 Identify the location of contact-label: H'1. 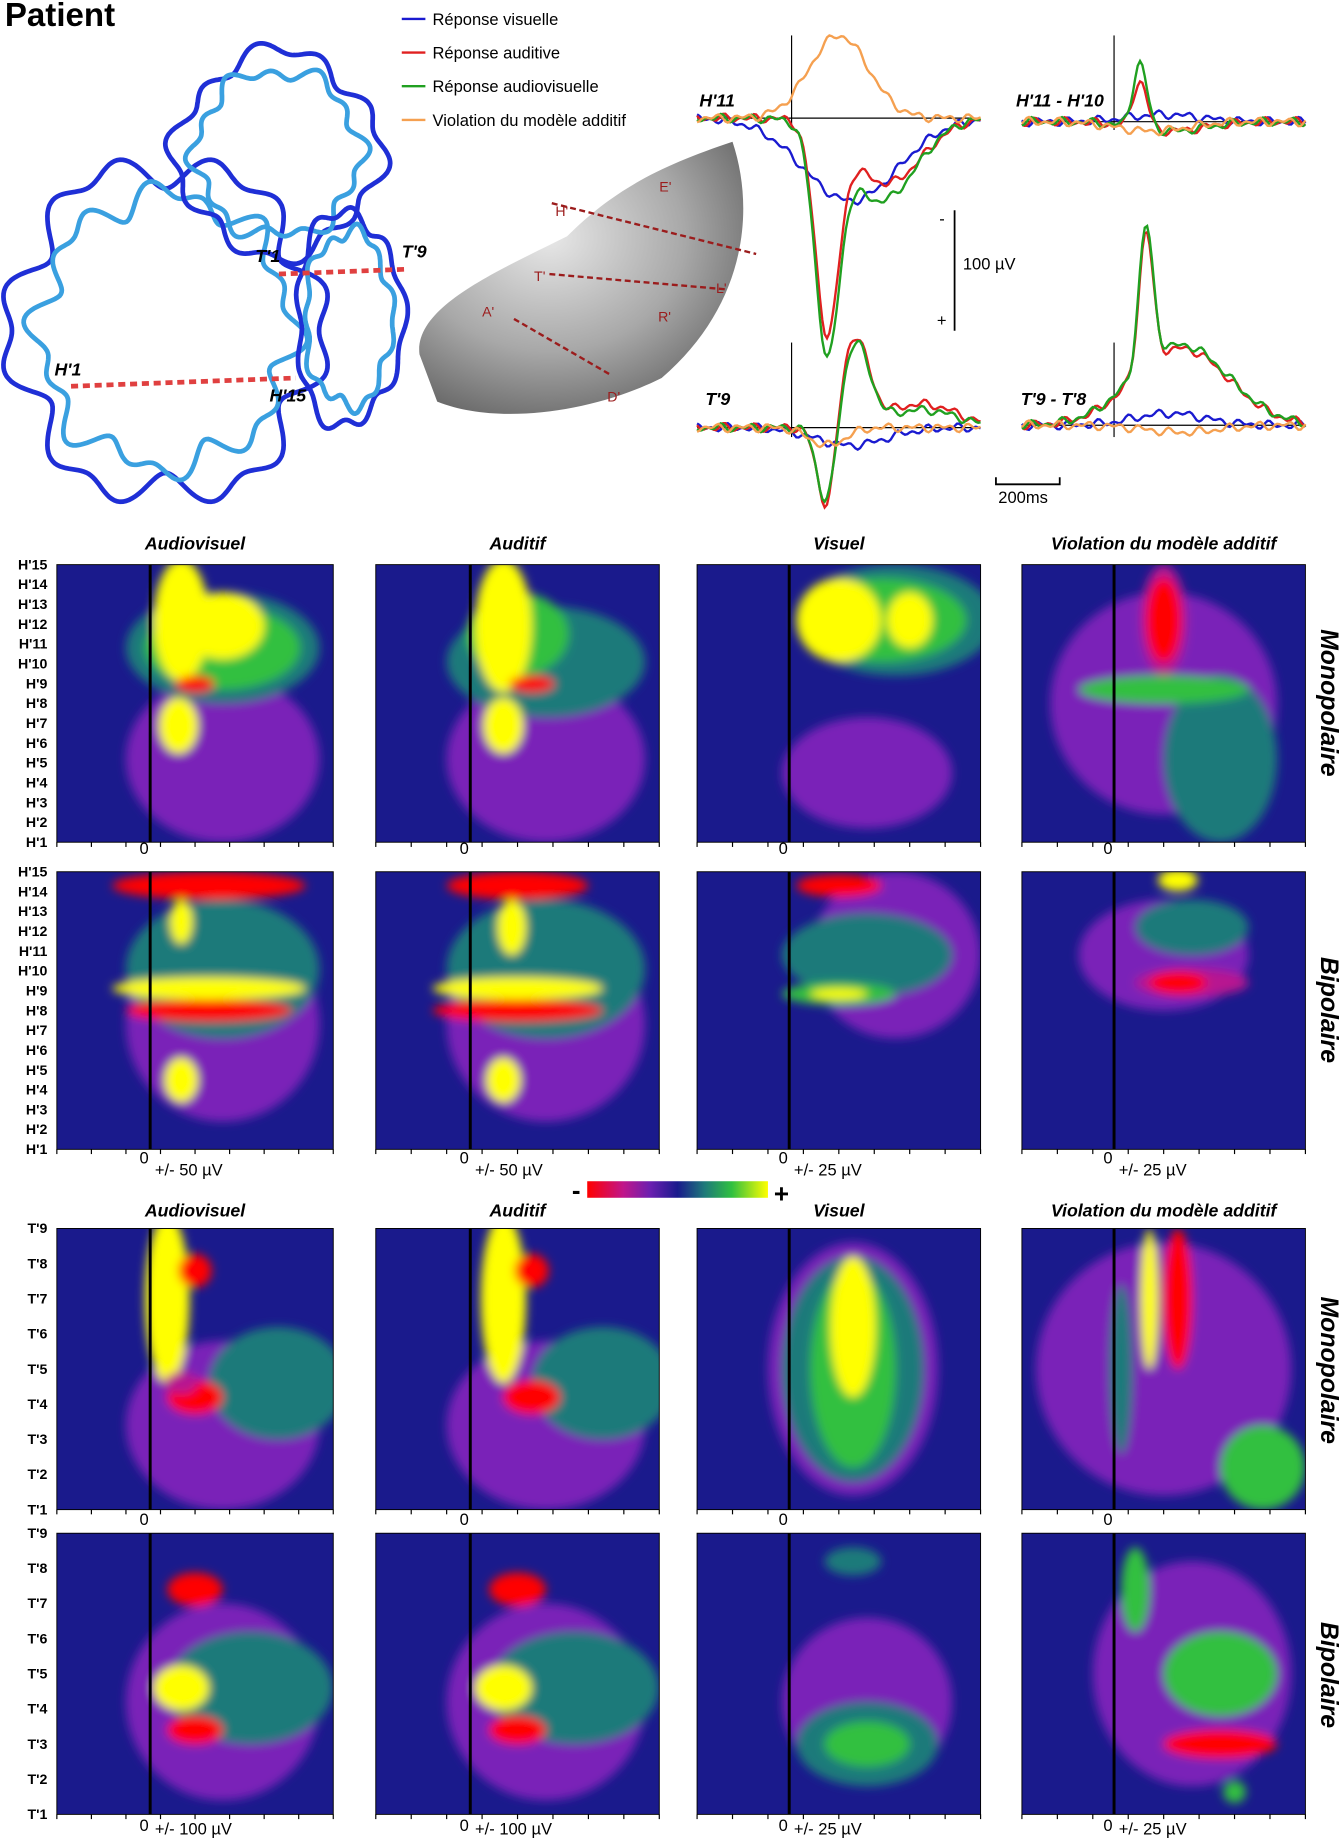
(37, 843).